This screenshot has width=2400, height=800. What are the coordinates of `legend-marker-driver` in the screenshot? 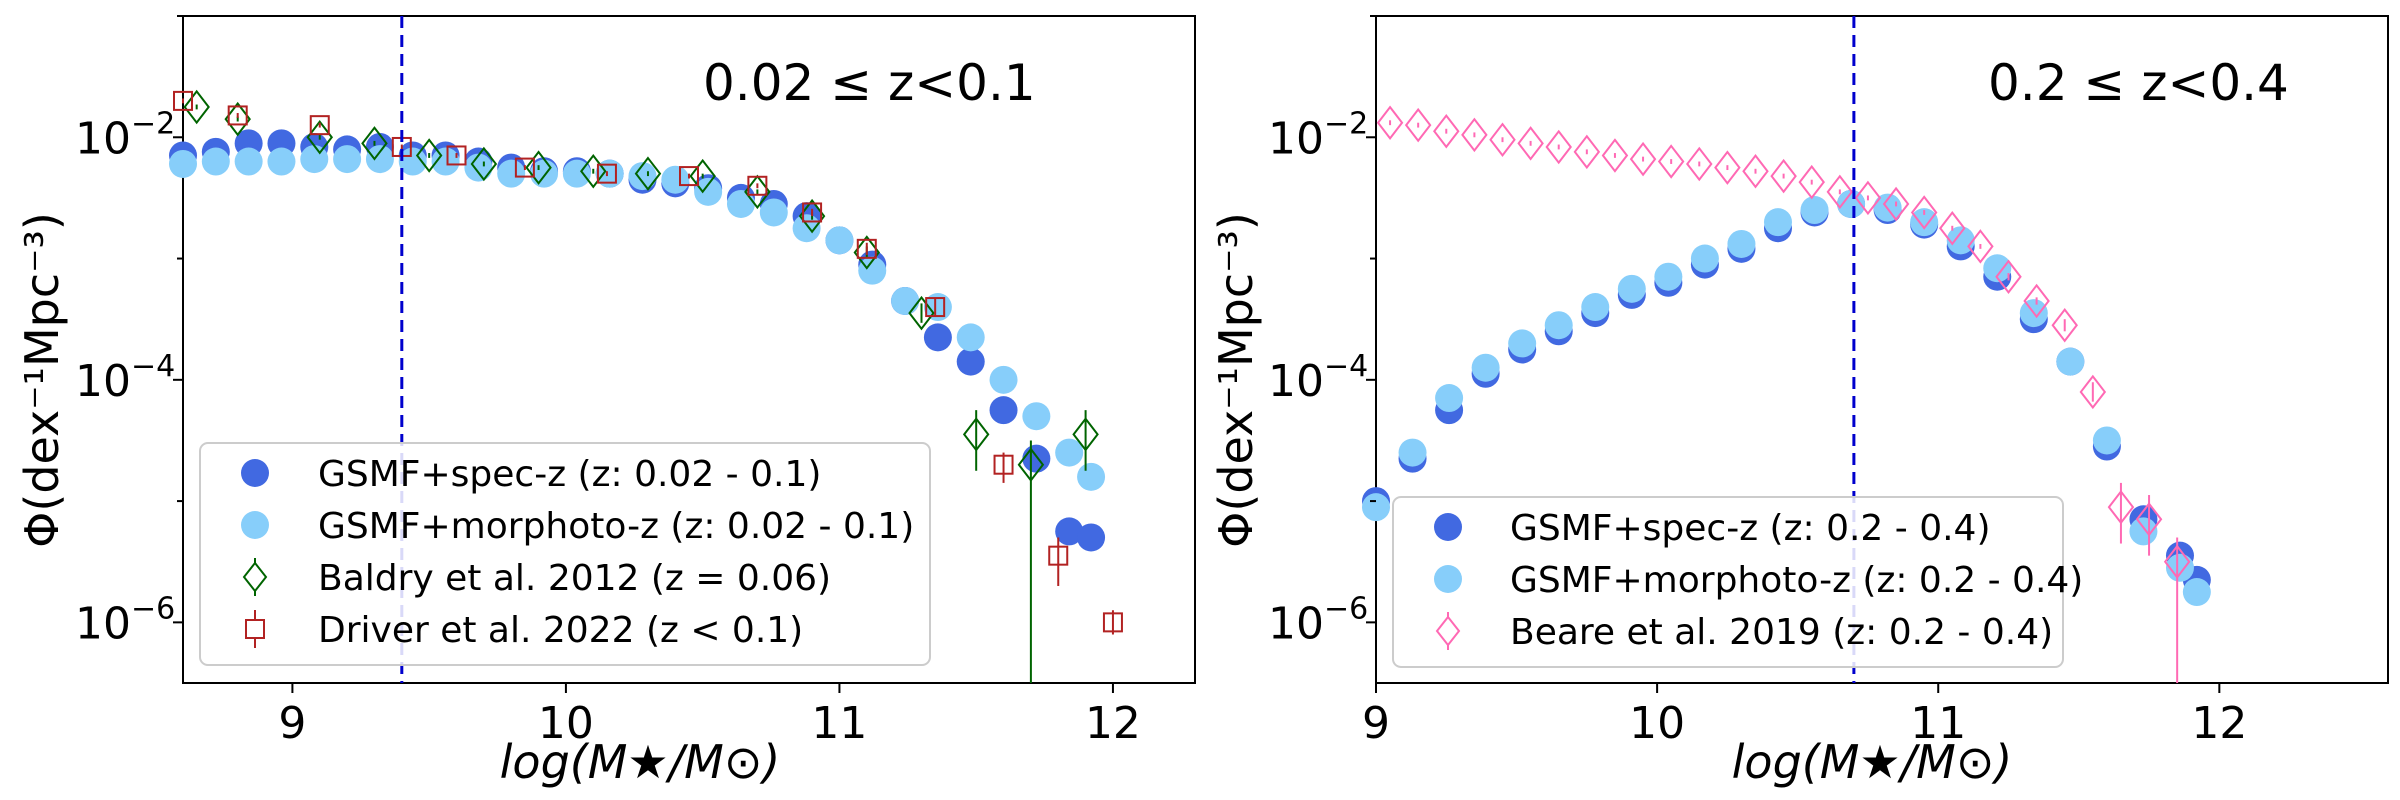 It's located at (255, 629).